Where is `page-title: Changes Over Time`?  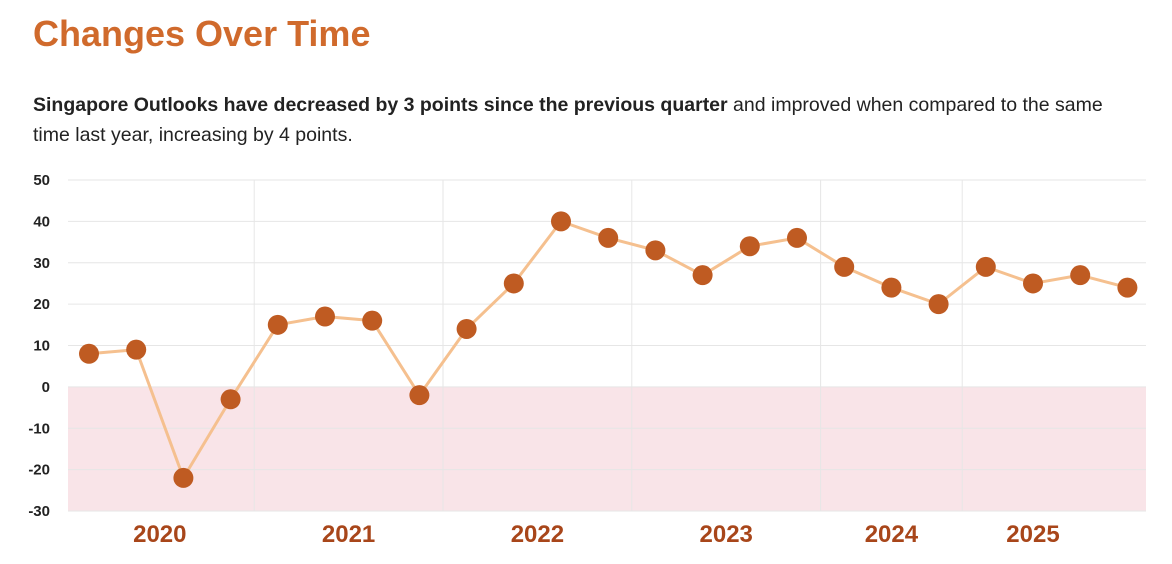
page-title: Changes Over Time is located at coordinates (202, 33).